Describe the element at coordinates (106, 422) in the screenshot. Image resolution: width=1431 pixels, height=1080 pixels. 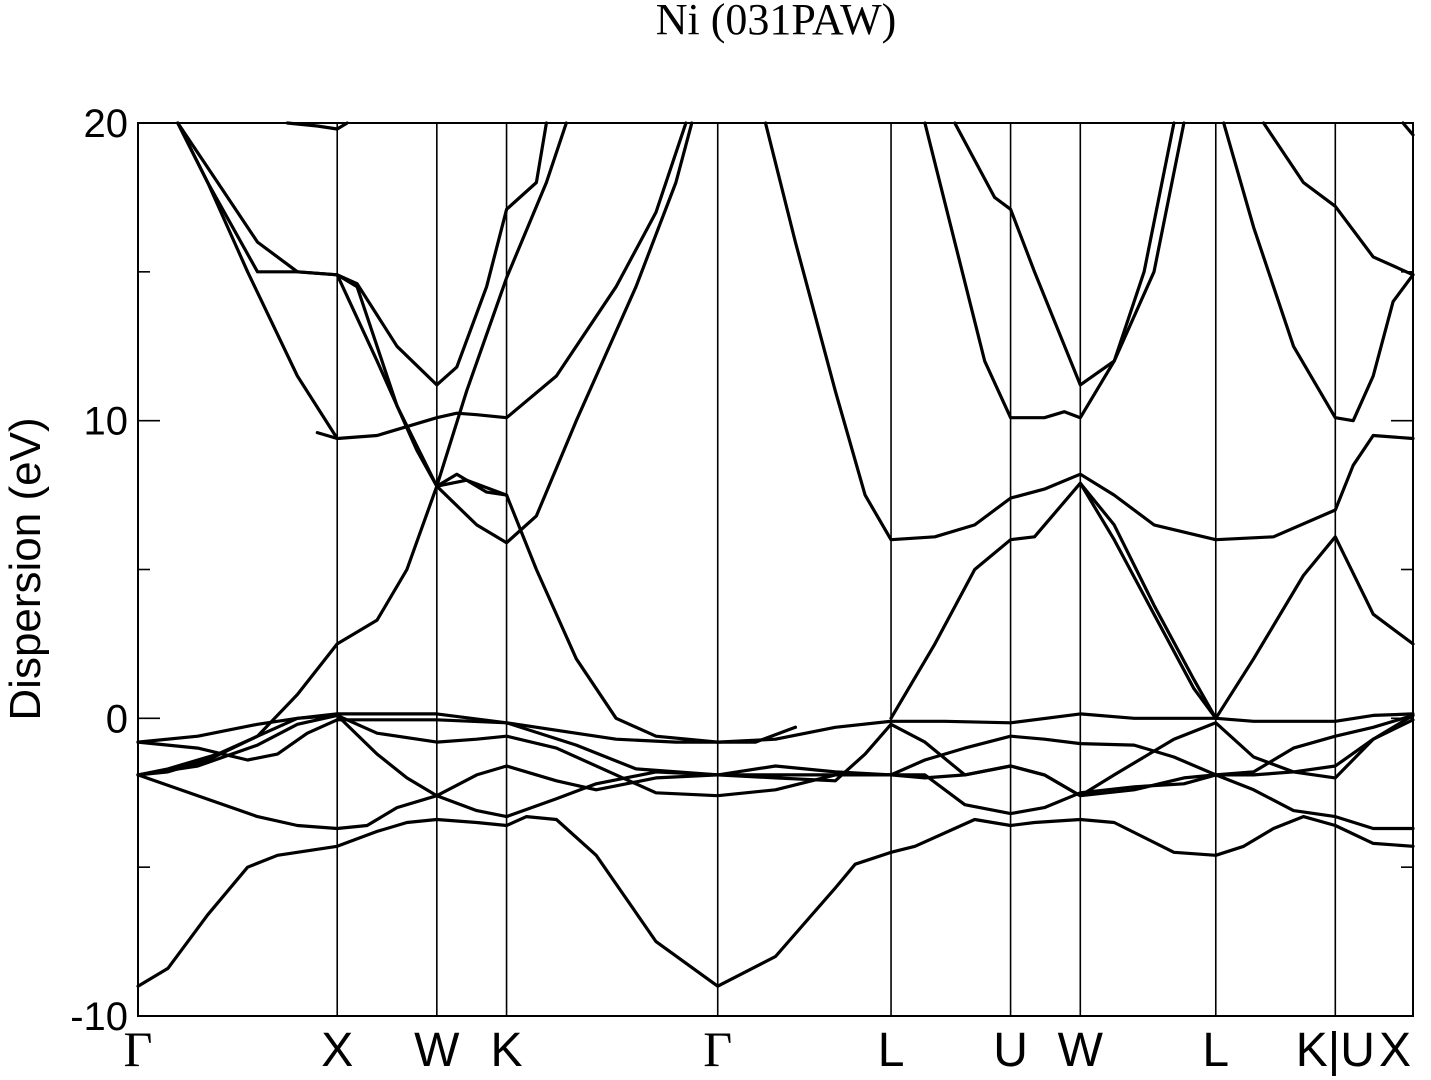
I see `y-tick-label: 10` at that location.